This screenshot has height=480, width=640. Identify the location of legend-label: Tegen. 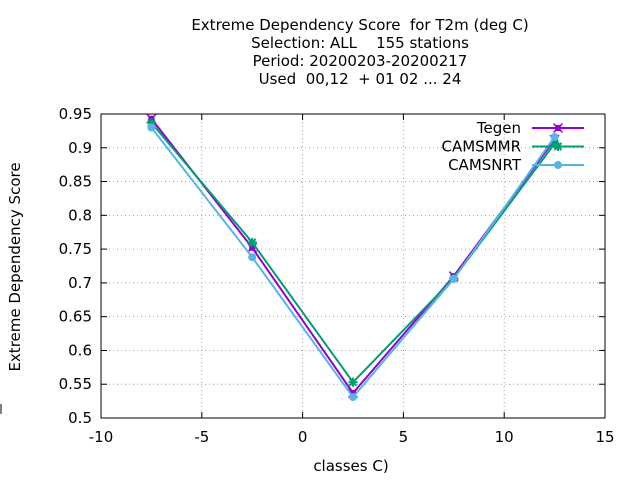
(498, 128).